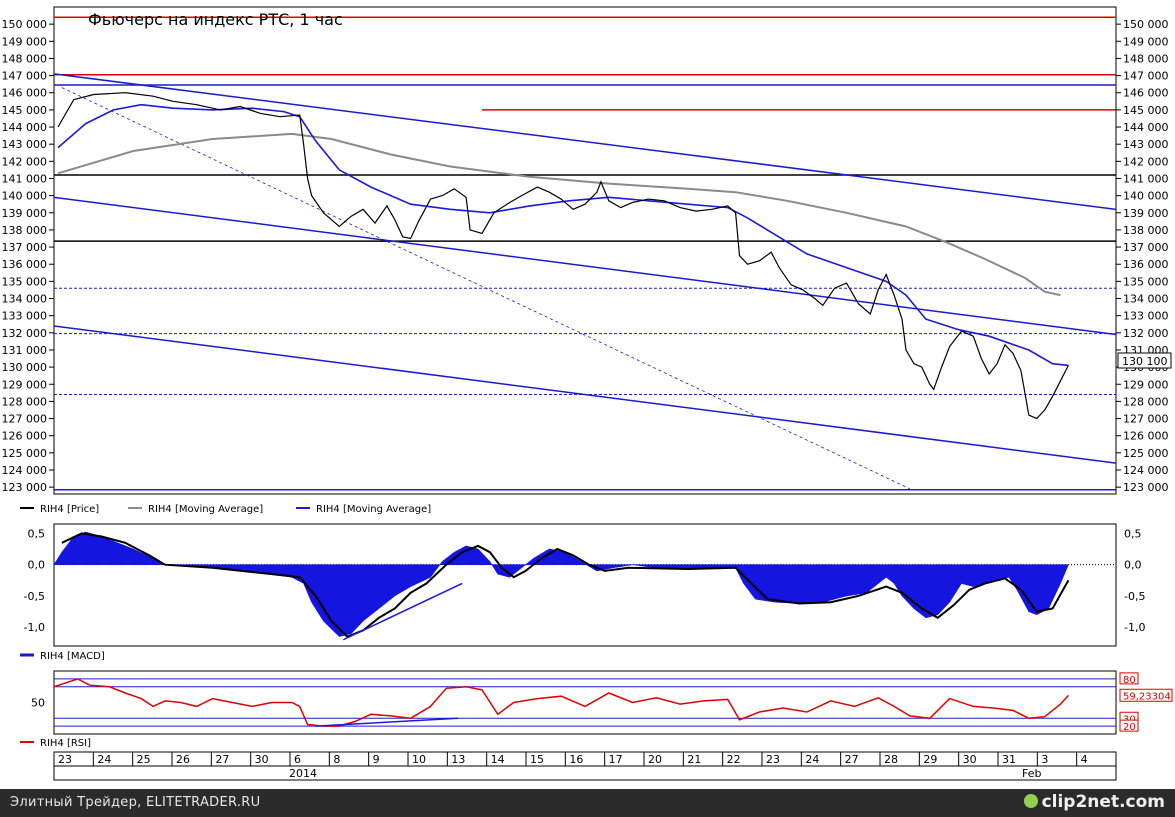  Describe the element at coordinates (1134, 627) in the screenshot. I see `macd-tick-label-right: -1,0` at that location.